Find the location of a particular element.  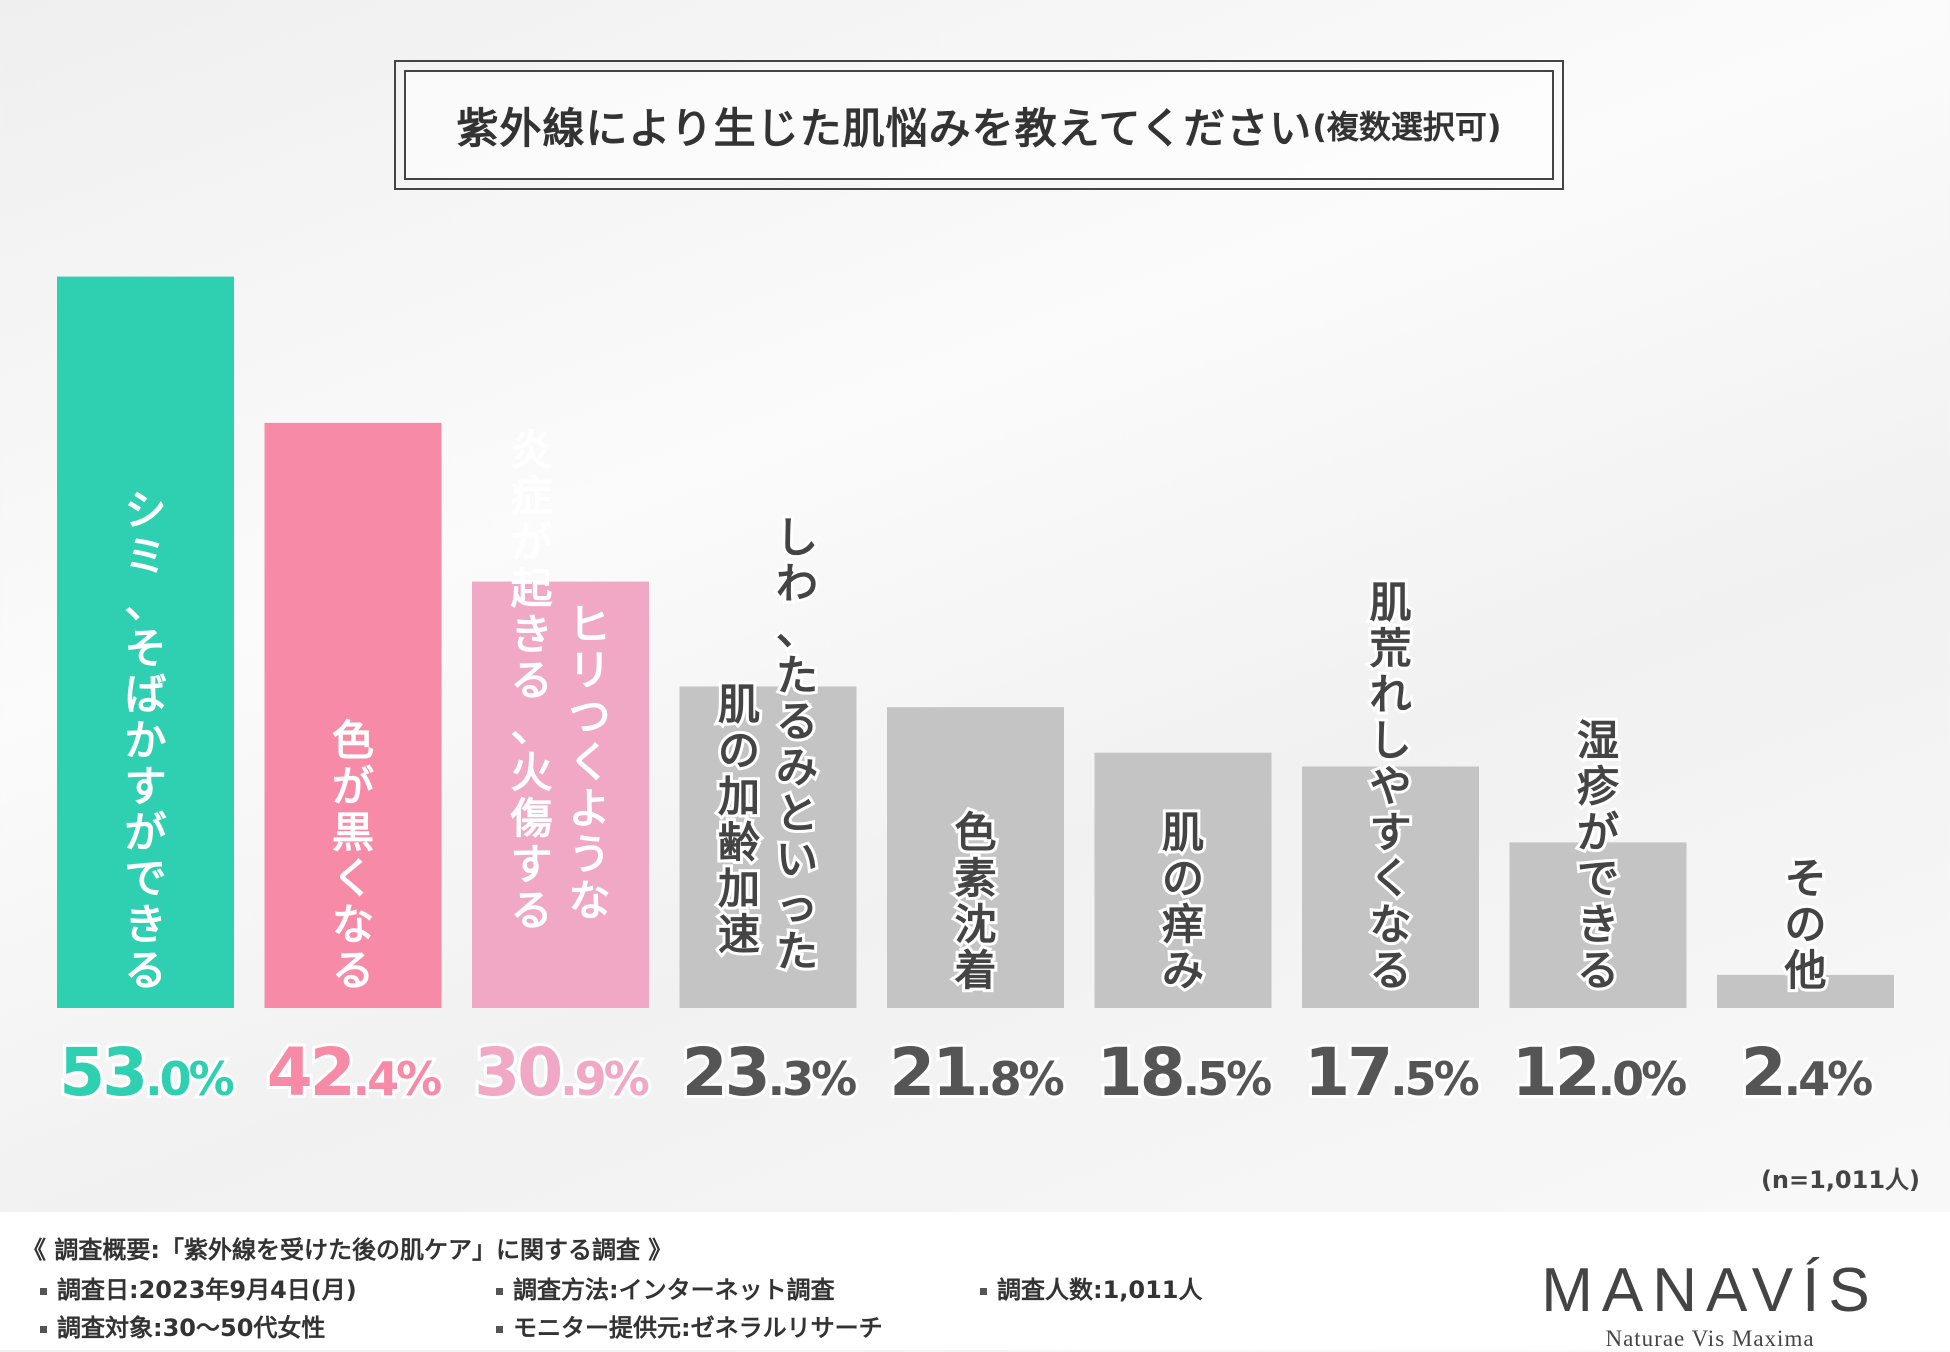

brand-logo: MANAVÍS Naturae Vis Maxima is located at coordinates (1710, 1306).